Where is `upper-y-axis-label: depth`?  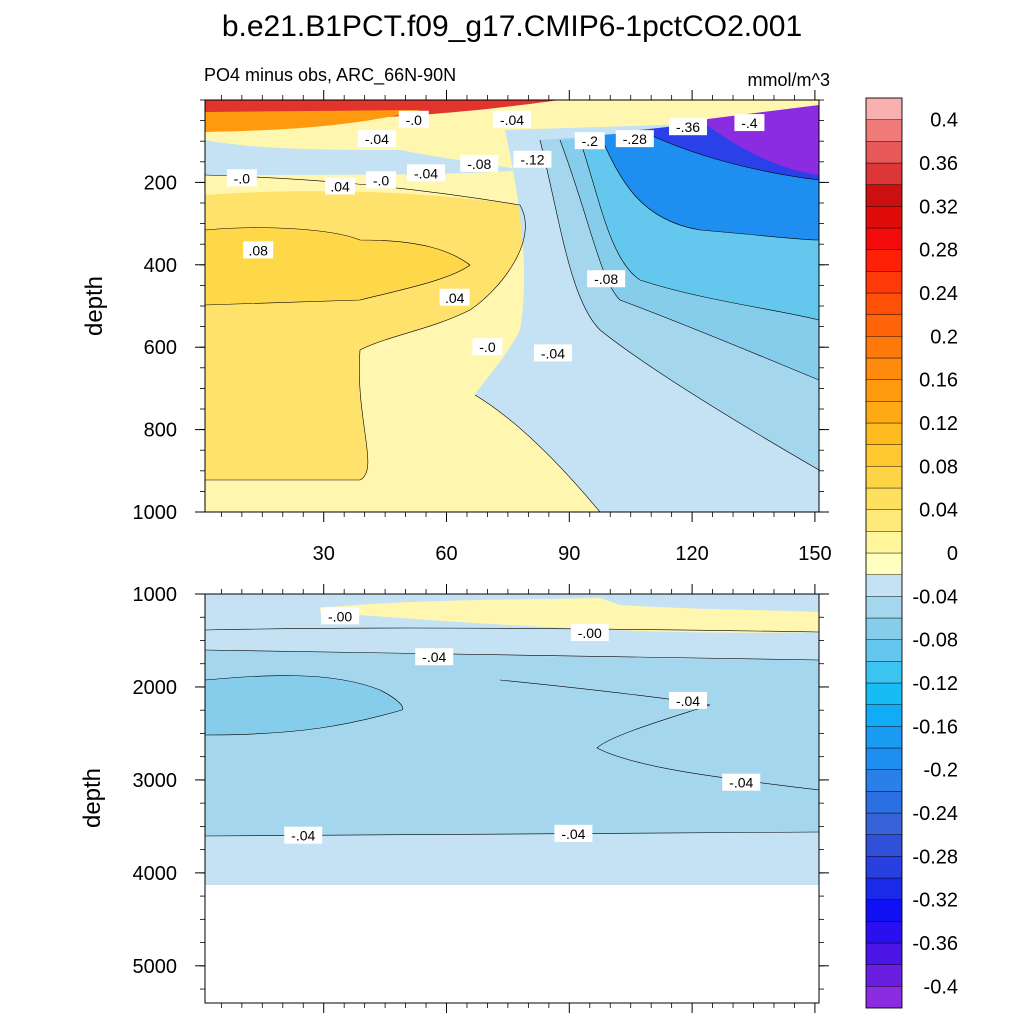 upper-y-axis-label: depth is located at coordinates (94, 306).